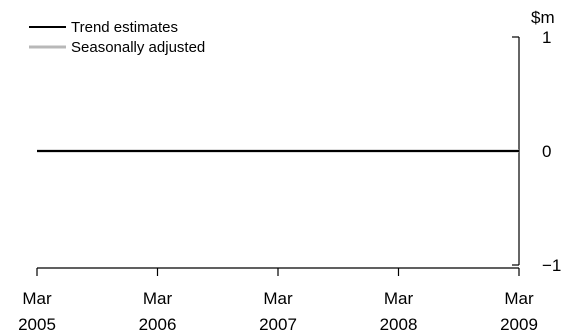 Image resolution: width=565 pixels, height=336 pixels. Describe the element at coordinates (158, 311) in the screenshot. I see `x-tick-label: Mar 2006` at that location.